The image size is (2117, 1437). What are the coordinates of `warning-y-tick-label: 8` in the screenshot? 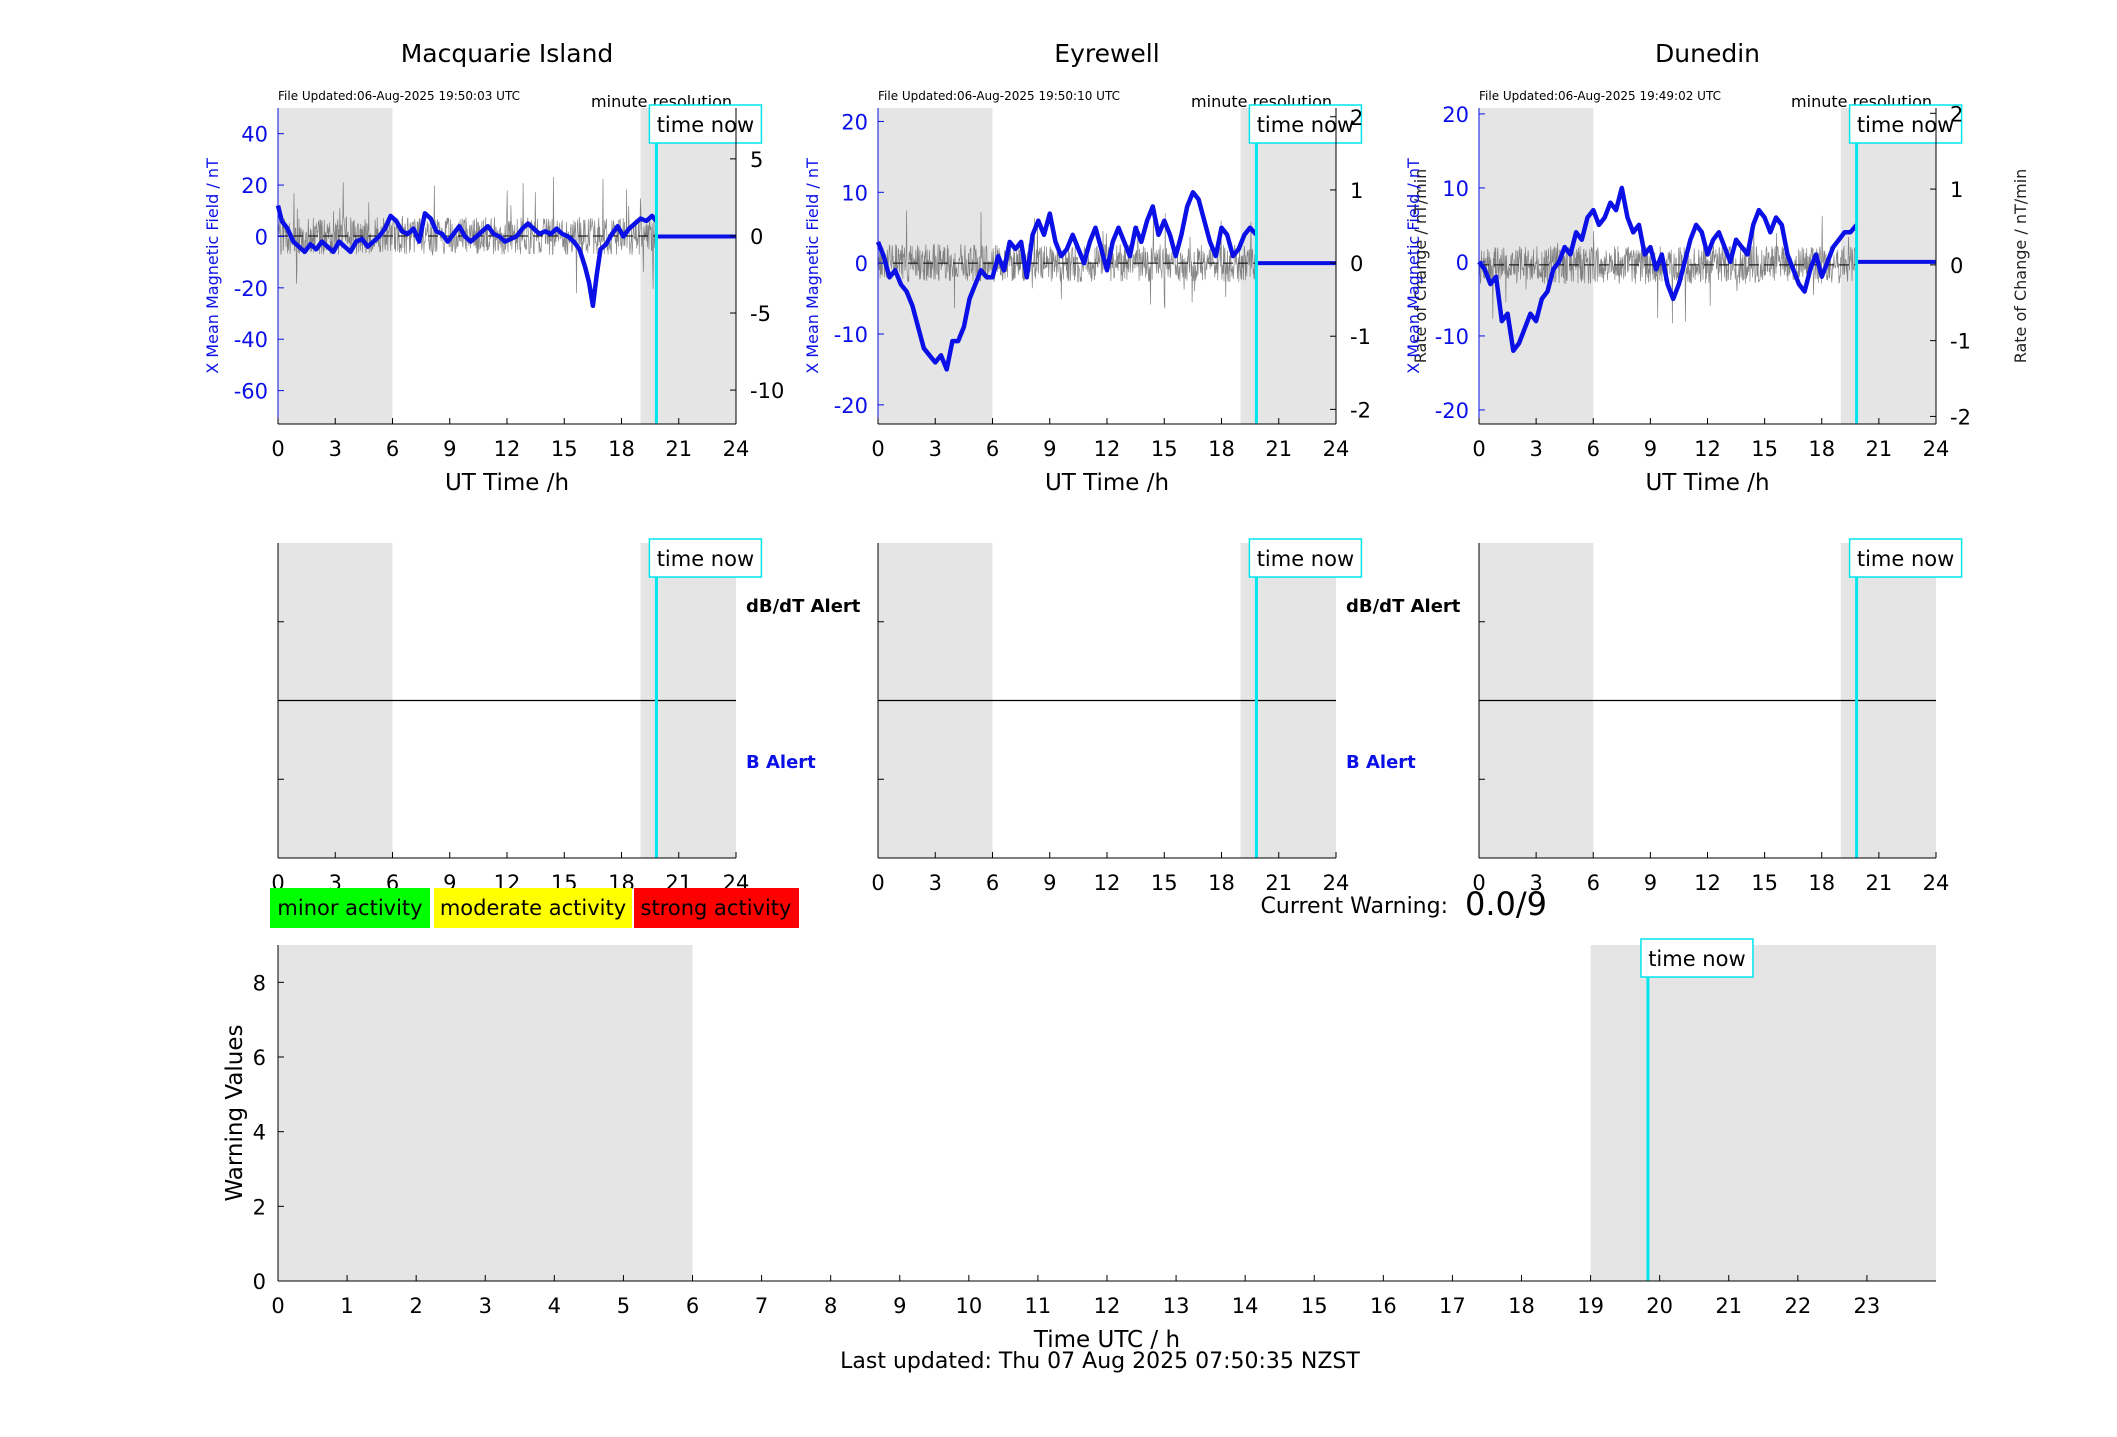 It's located at (259, 983).